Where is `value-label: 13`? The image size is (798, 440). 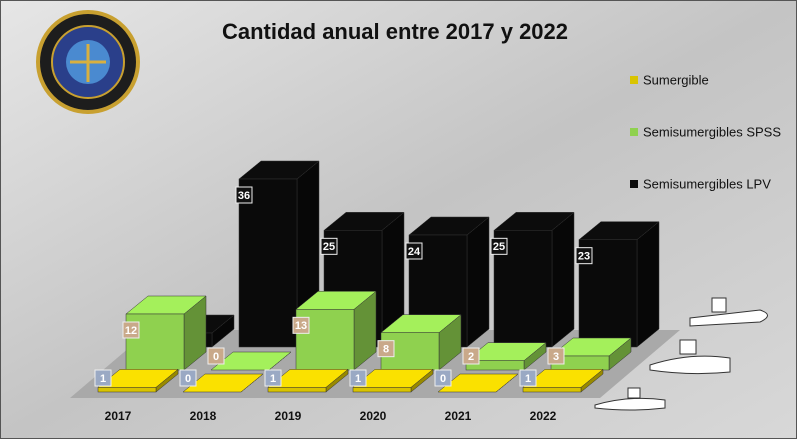 value-label: 13 is located at coordinates (301, 326).